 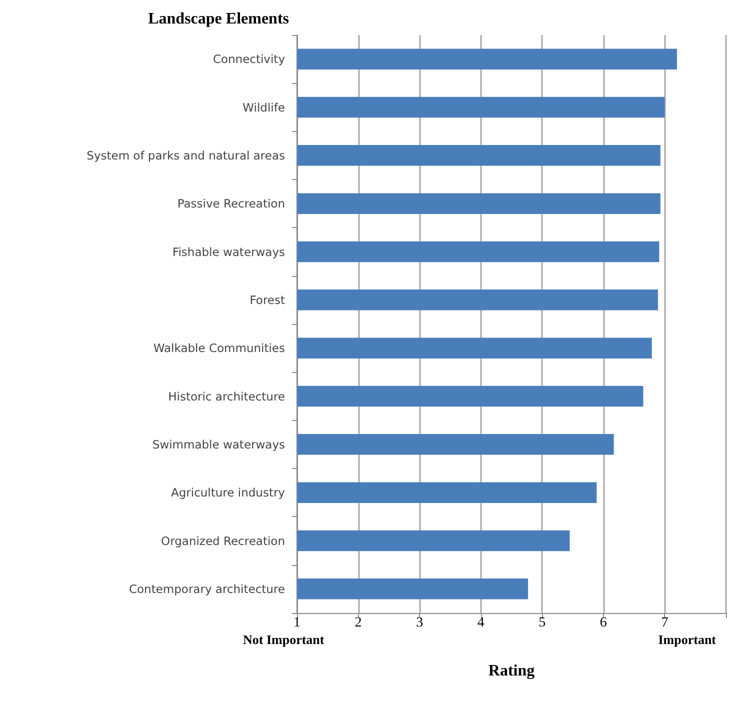 I want to click on y-tick-label: Contemporary architecture, so click(x=206, y=589).